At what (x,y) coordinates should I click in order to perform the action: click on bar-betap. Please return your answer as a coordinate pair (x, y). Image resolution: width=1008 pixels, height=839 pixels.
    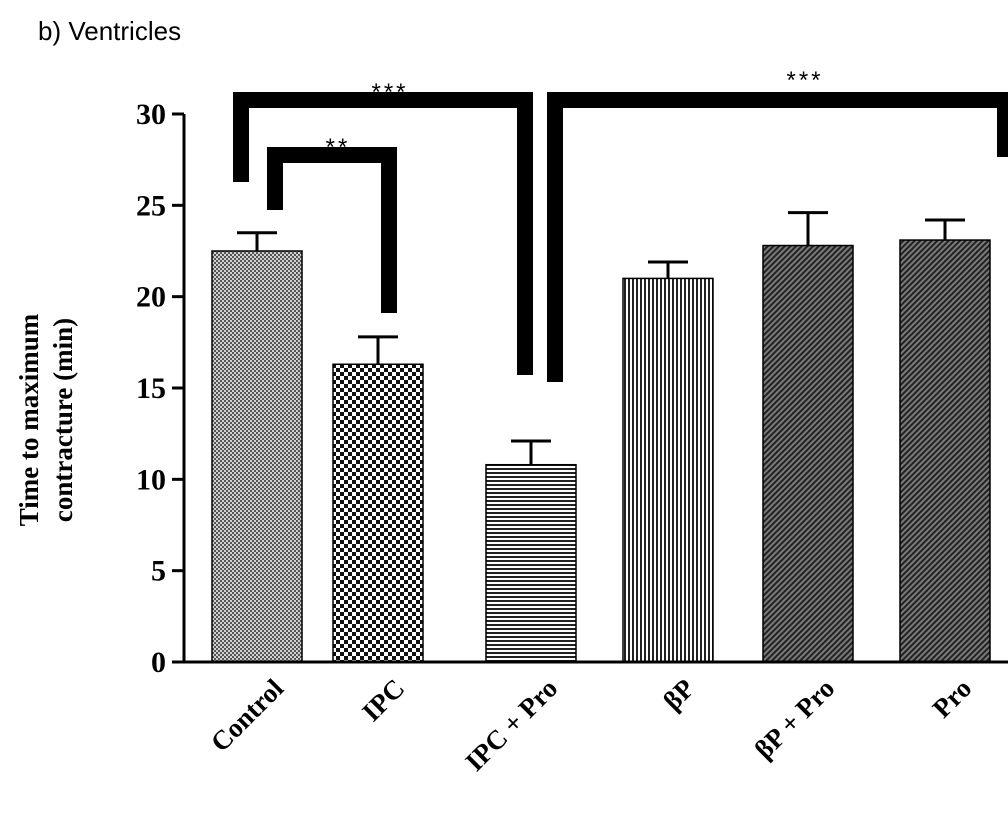
    Looking at the image, I should click on (668, 470).